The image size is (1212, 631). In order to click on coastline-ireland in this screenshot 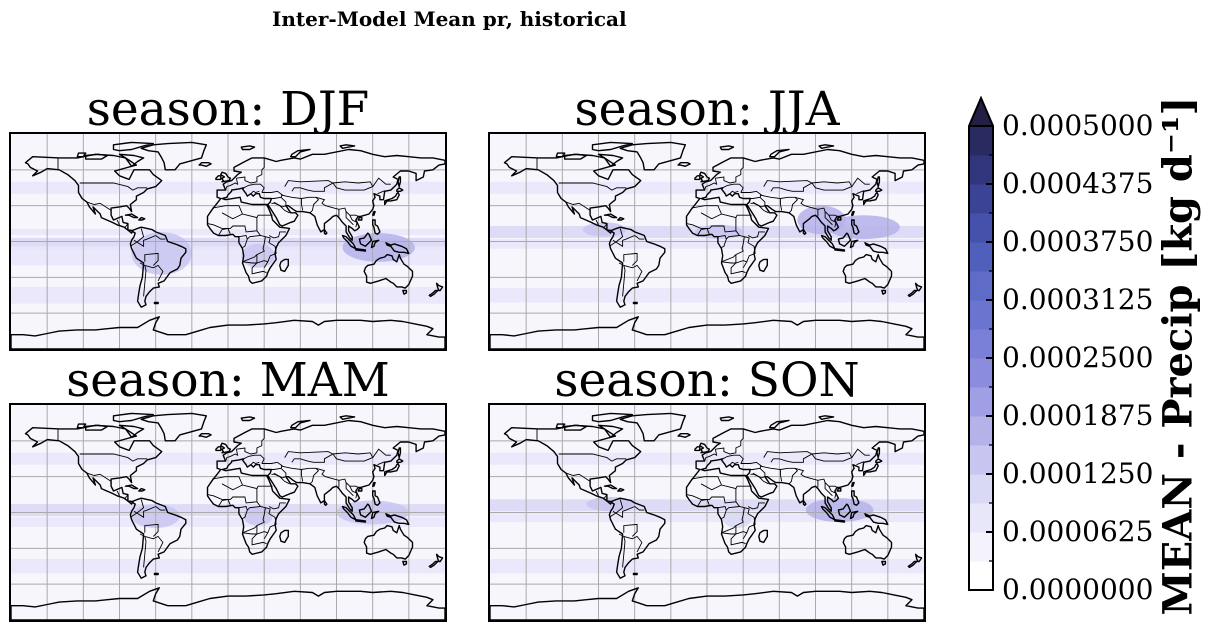, I will do `click(697, 178)`.